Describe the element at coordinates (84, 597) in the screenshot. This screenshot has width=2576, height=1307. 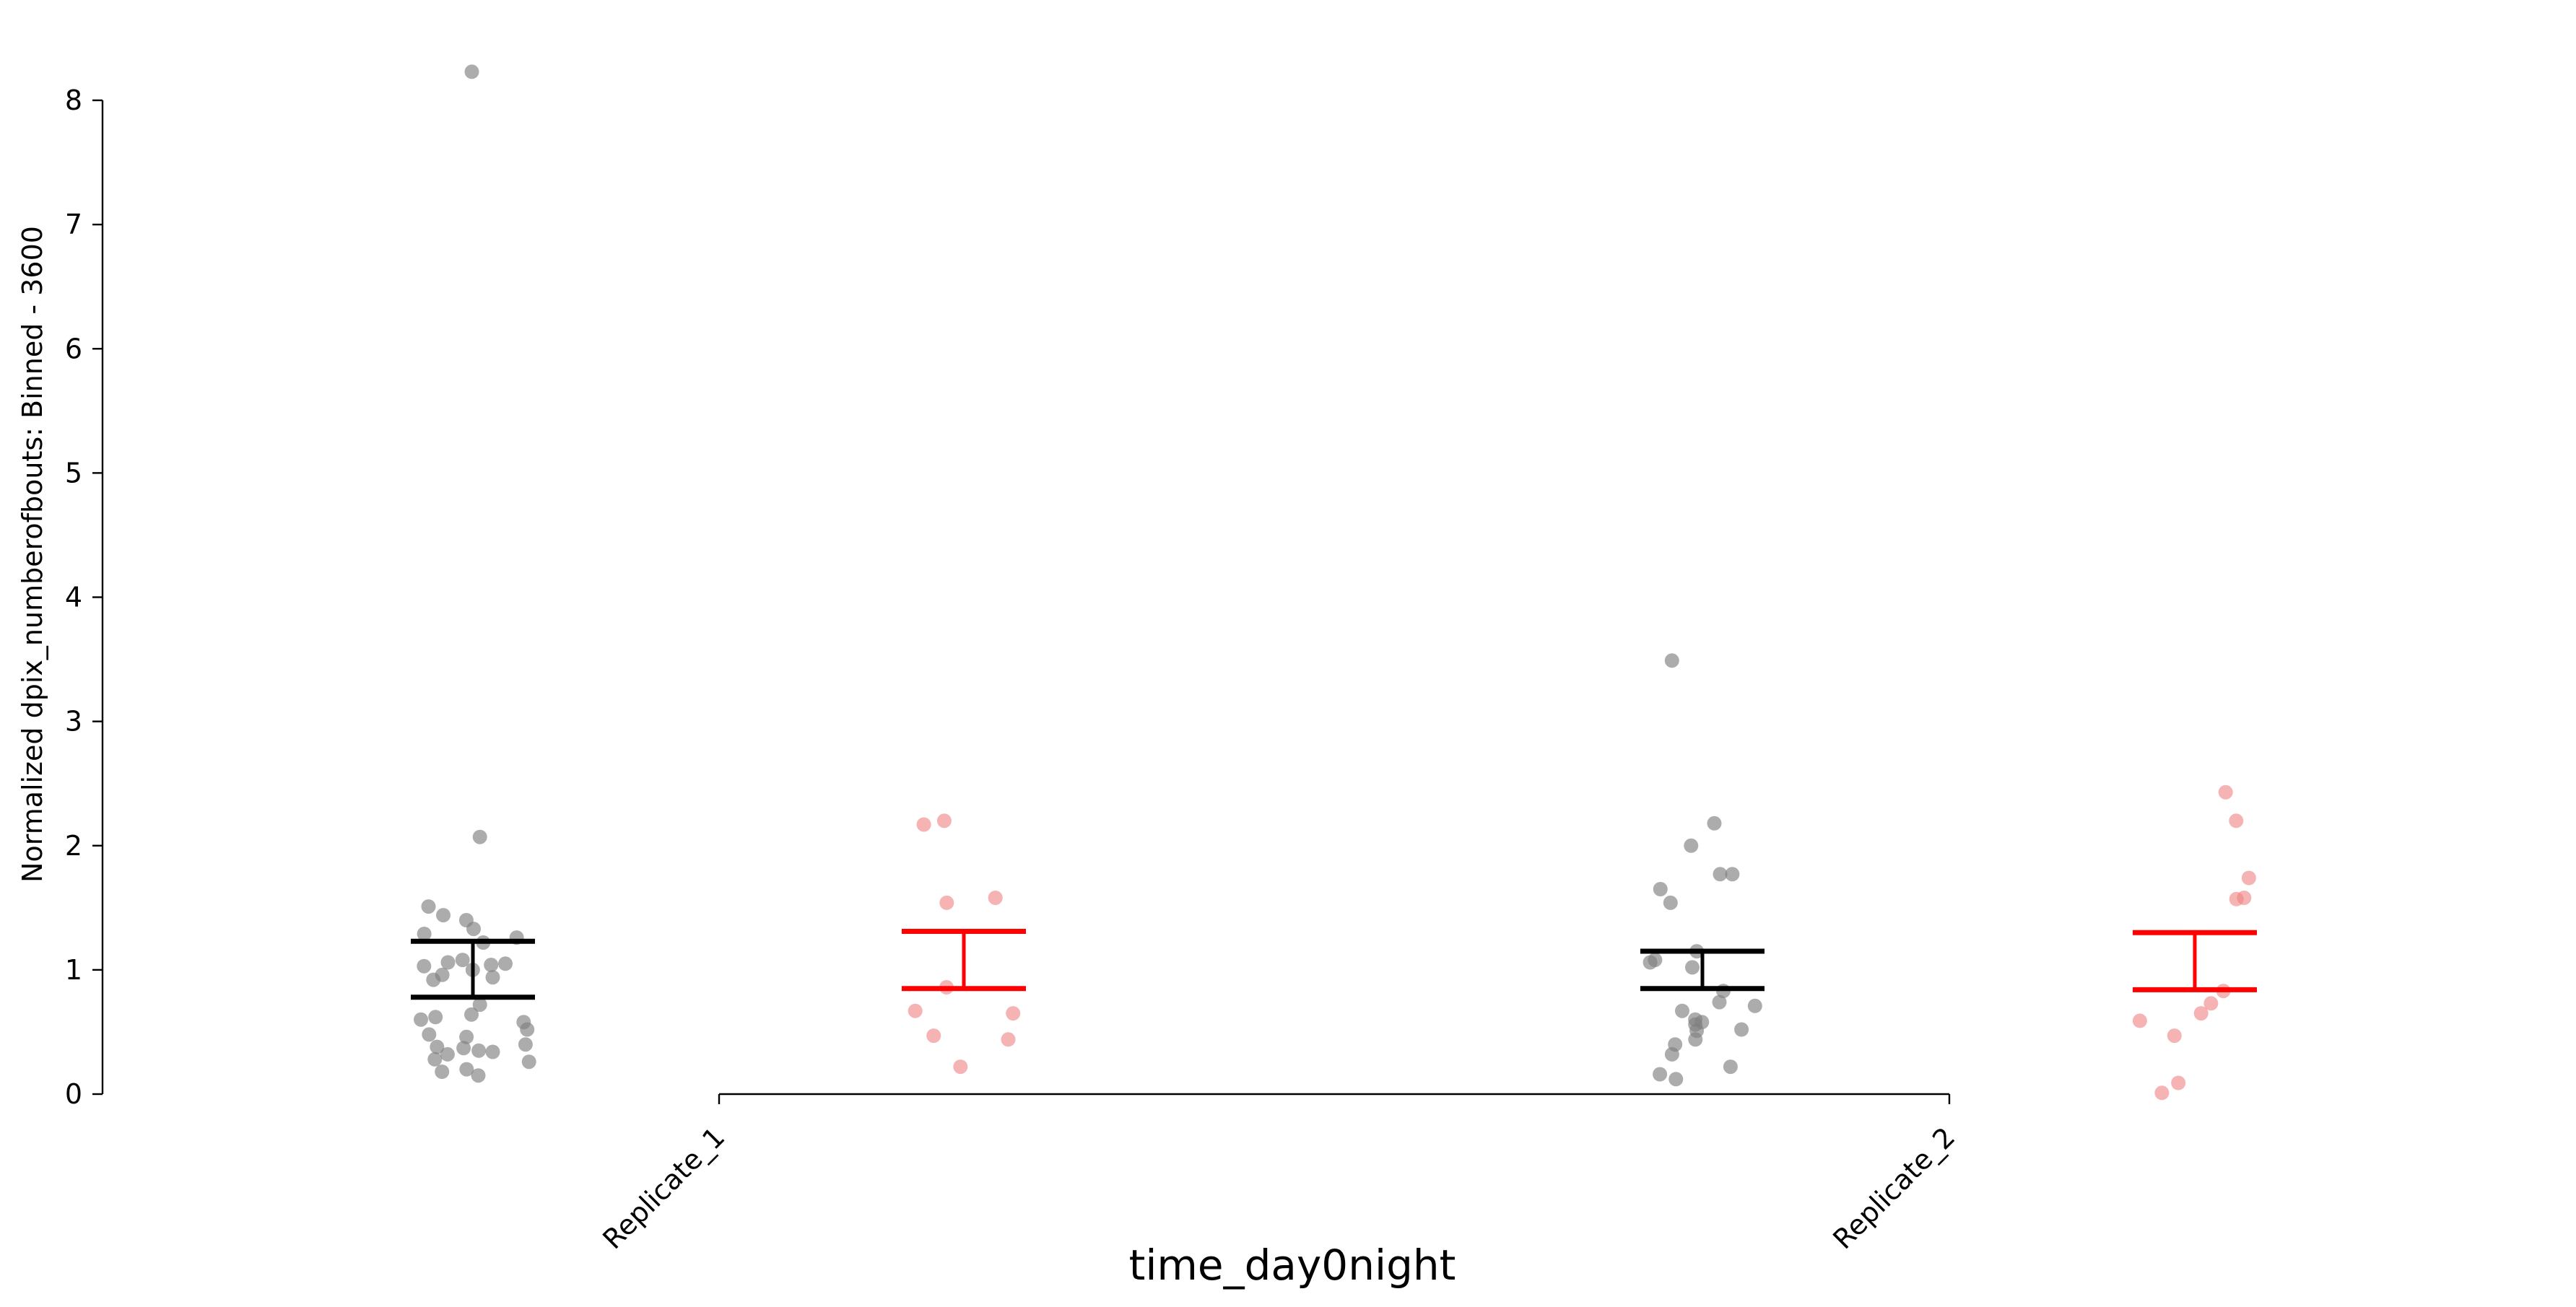
I see `y-axis: 0 1 2 3 4 5 6 7 8` at that location.